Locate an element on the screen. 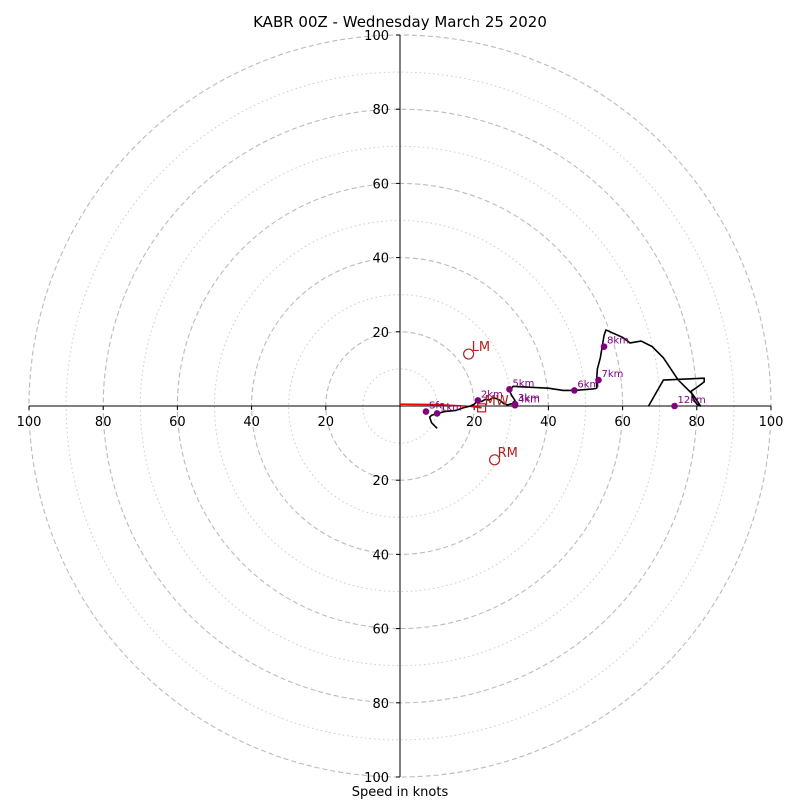 This screenshot has height=800, width=800. height-label: 4km is located at coordinates (529, 399).